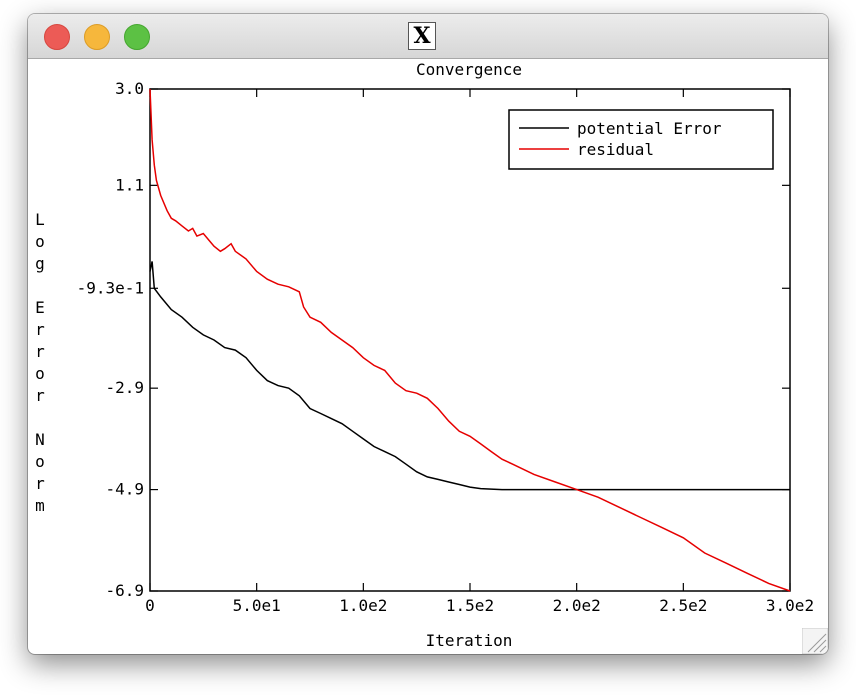  I want to click on y-tick-label: -2.9, so click(124, 387).